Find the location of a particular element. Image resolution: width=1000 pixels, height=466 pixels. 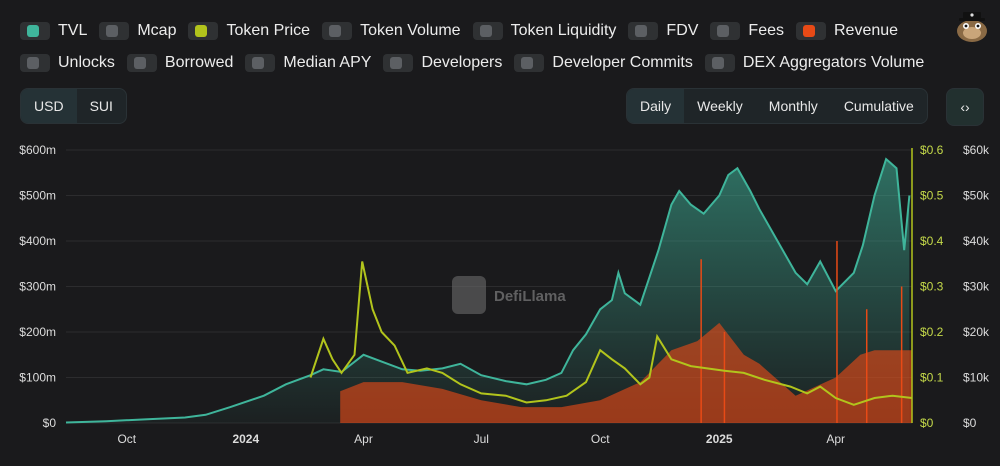

left-axis: $0 $100m $200m $300m $400m $500m $600m is located at coordinates (37, 286).